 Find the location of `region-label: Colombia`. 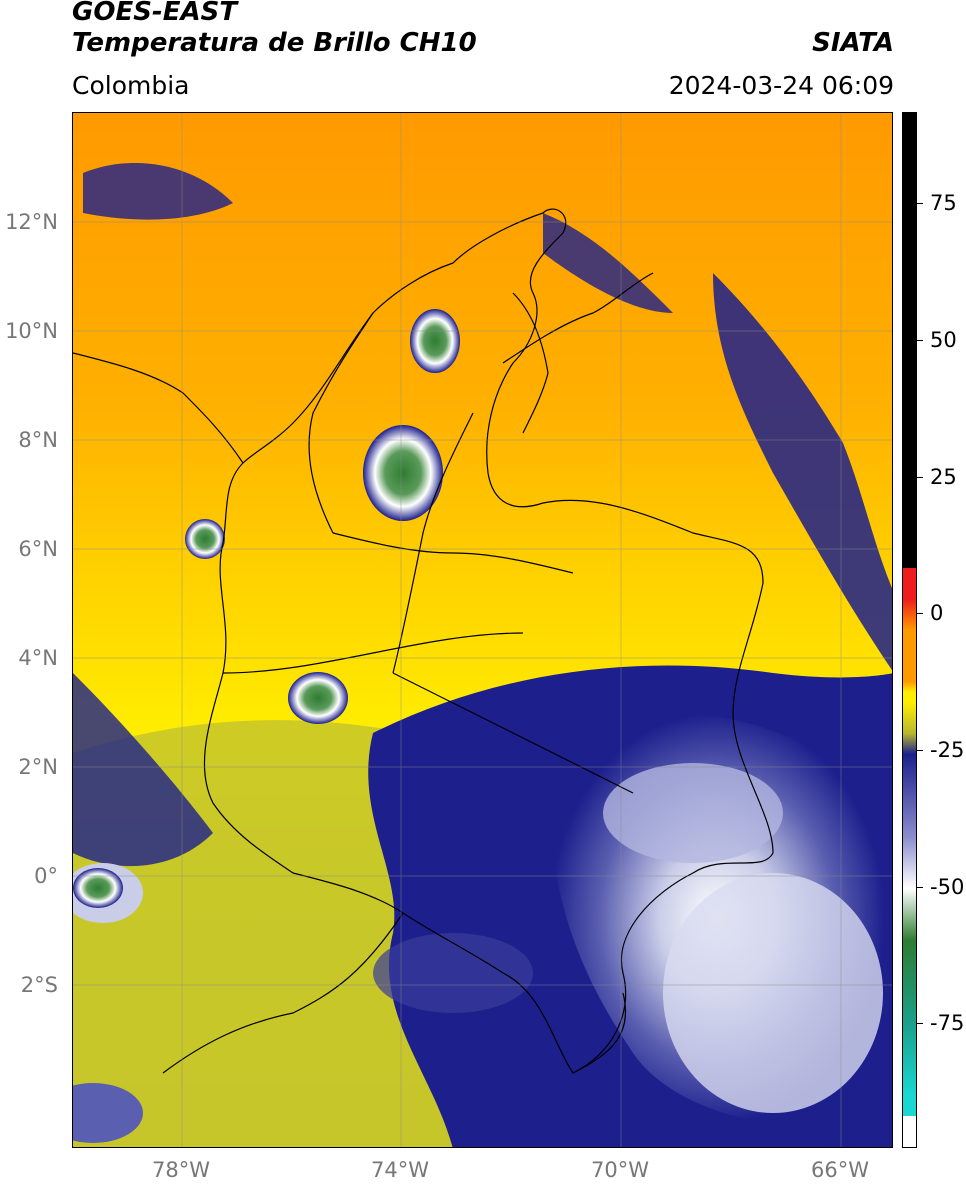

region-label: Colombia is located at coordinates (131, 85).